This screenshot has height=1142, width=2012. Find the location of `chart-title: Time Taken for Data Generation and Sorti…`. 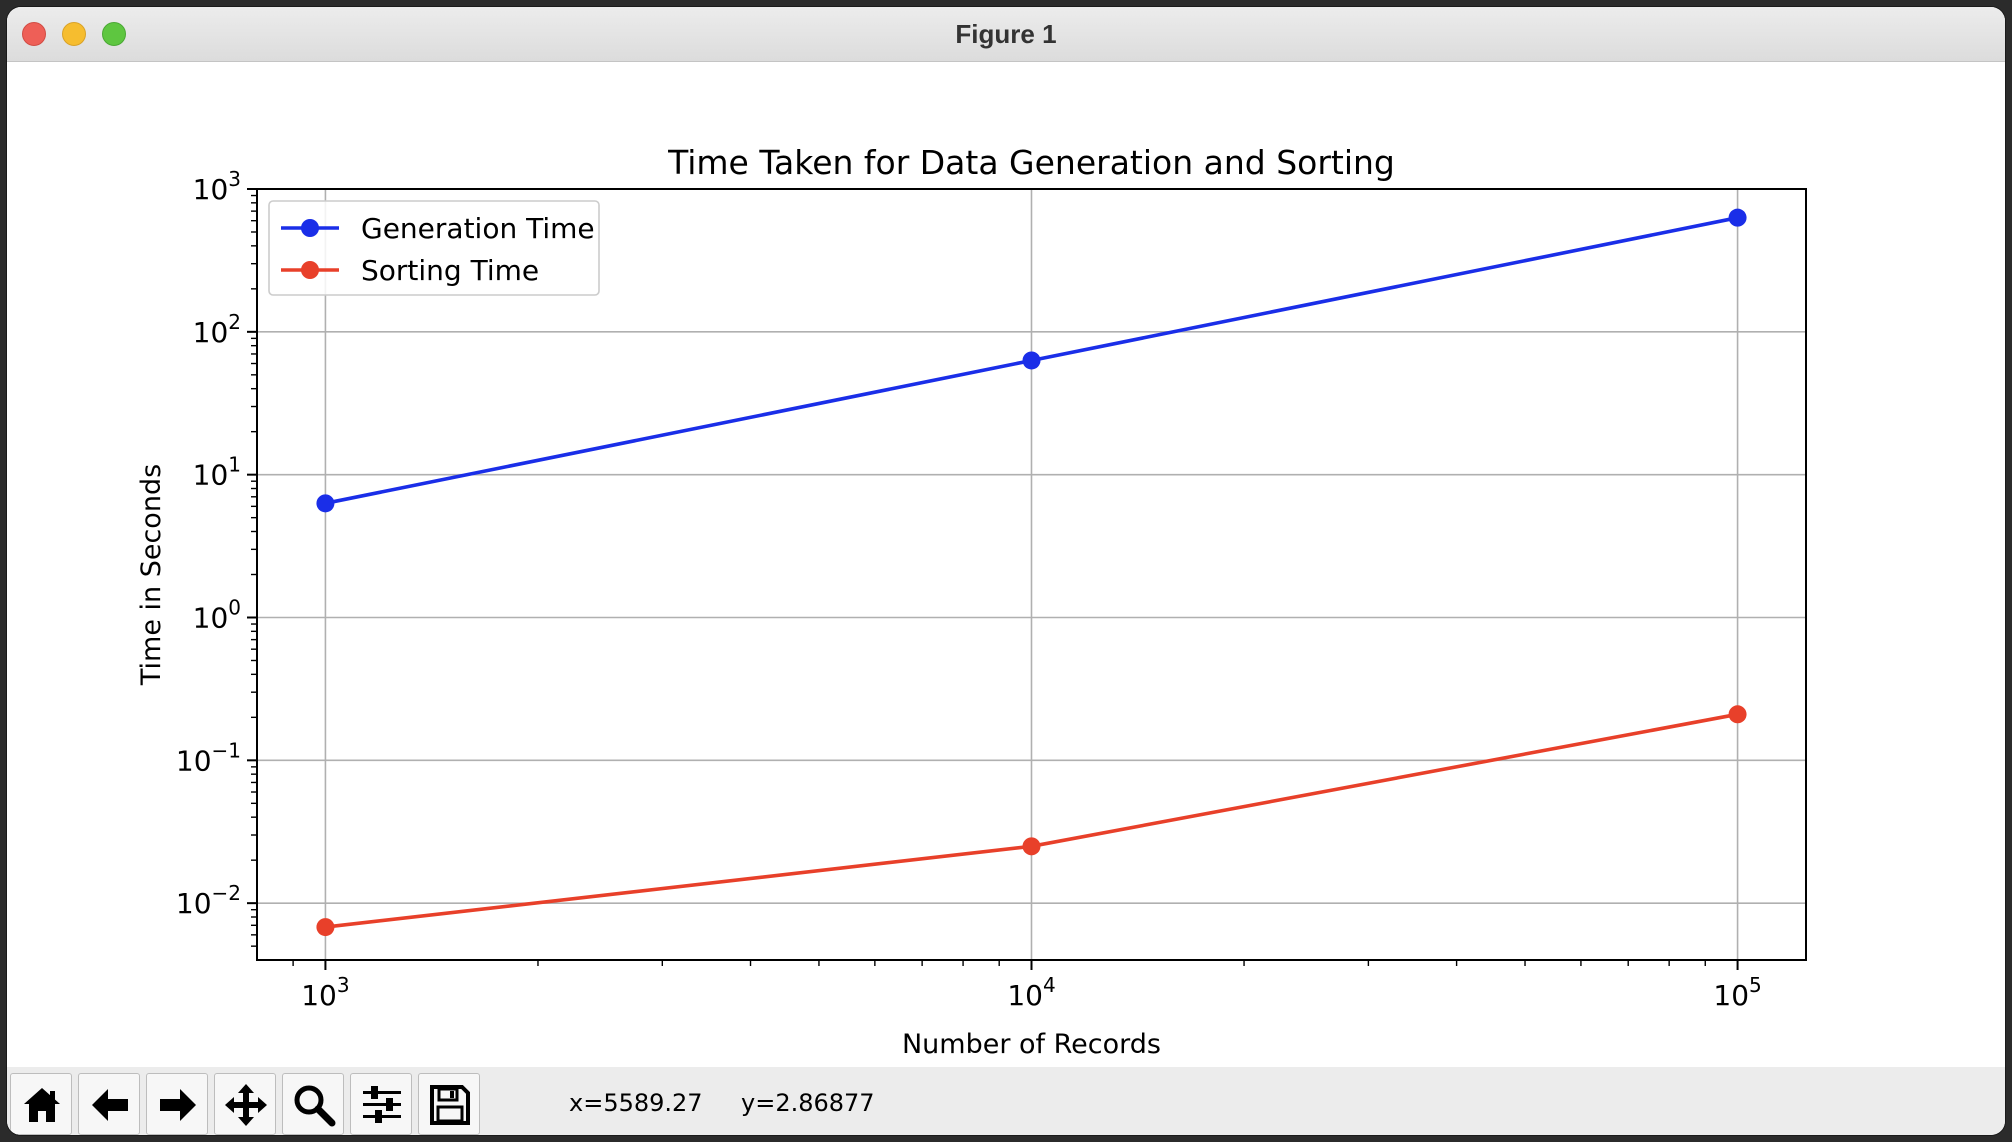

chart-title: Time Taken for Data Generation and Sorti… is located at coordinates (1031, 162).